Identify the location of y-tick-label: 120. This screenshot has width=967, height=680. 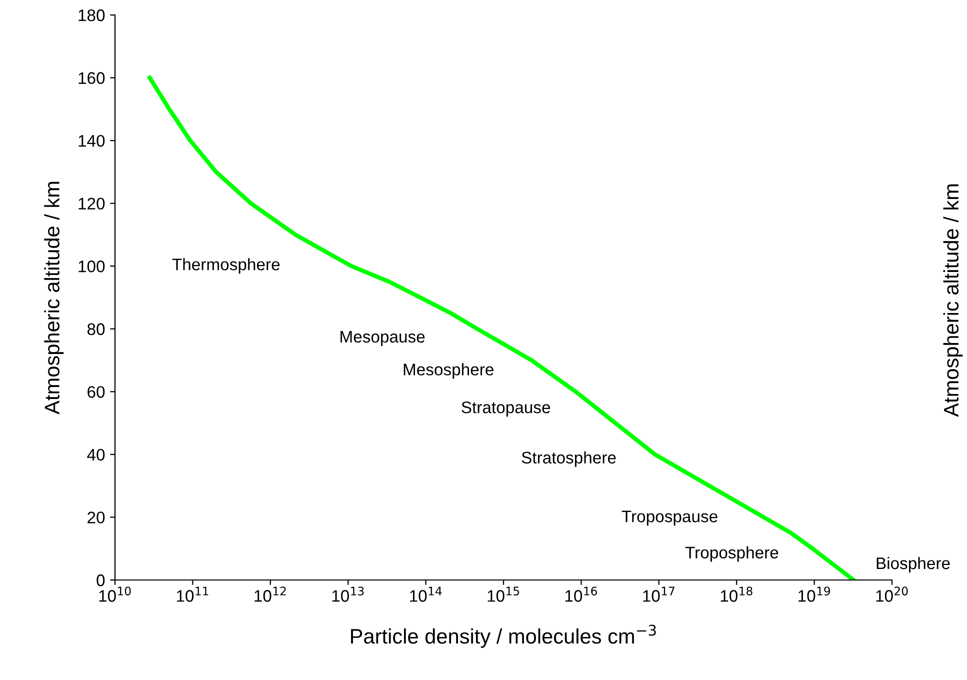
(91, 204).